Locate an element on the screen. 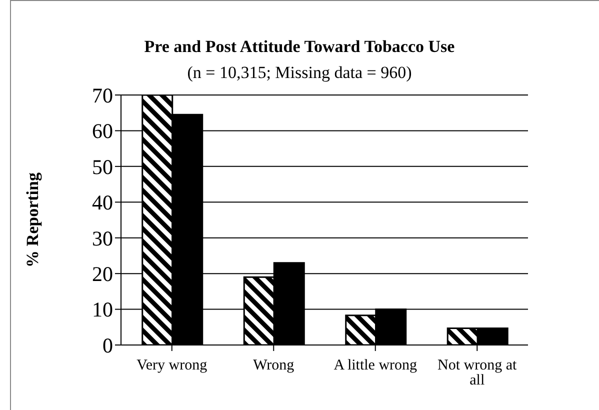  x-tick-label: Wrong is located at coordinates (274, 366).